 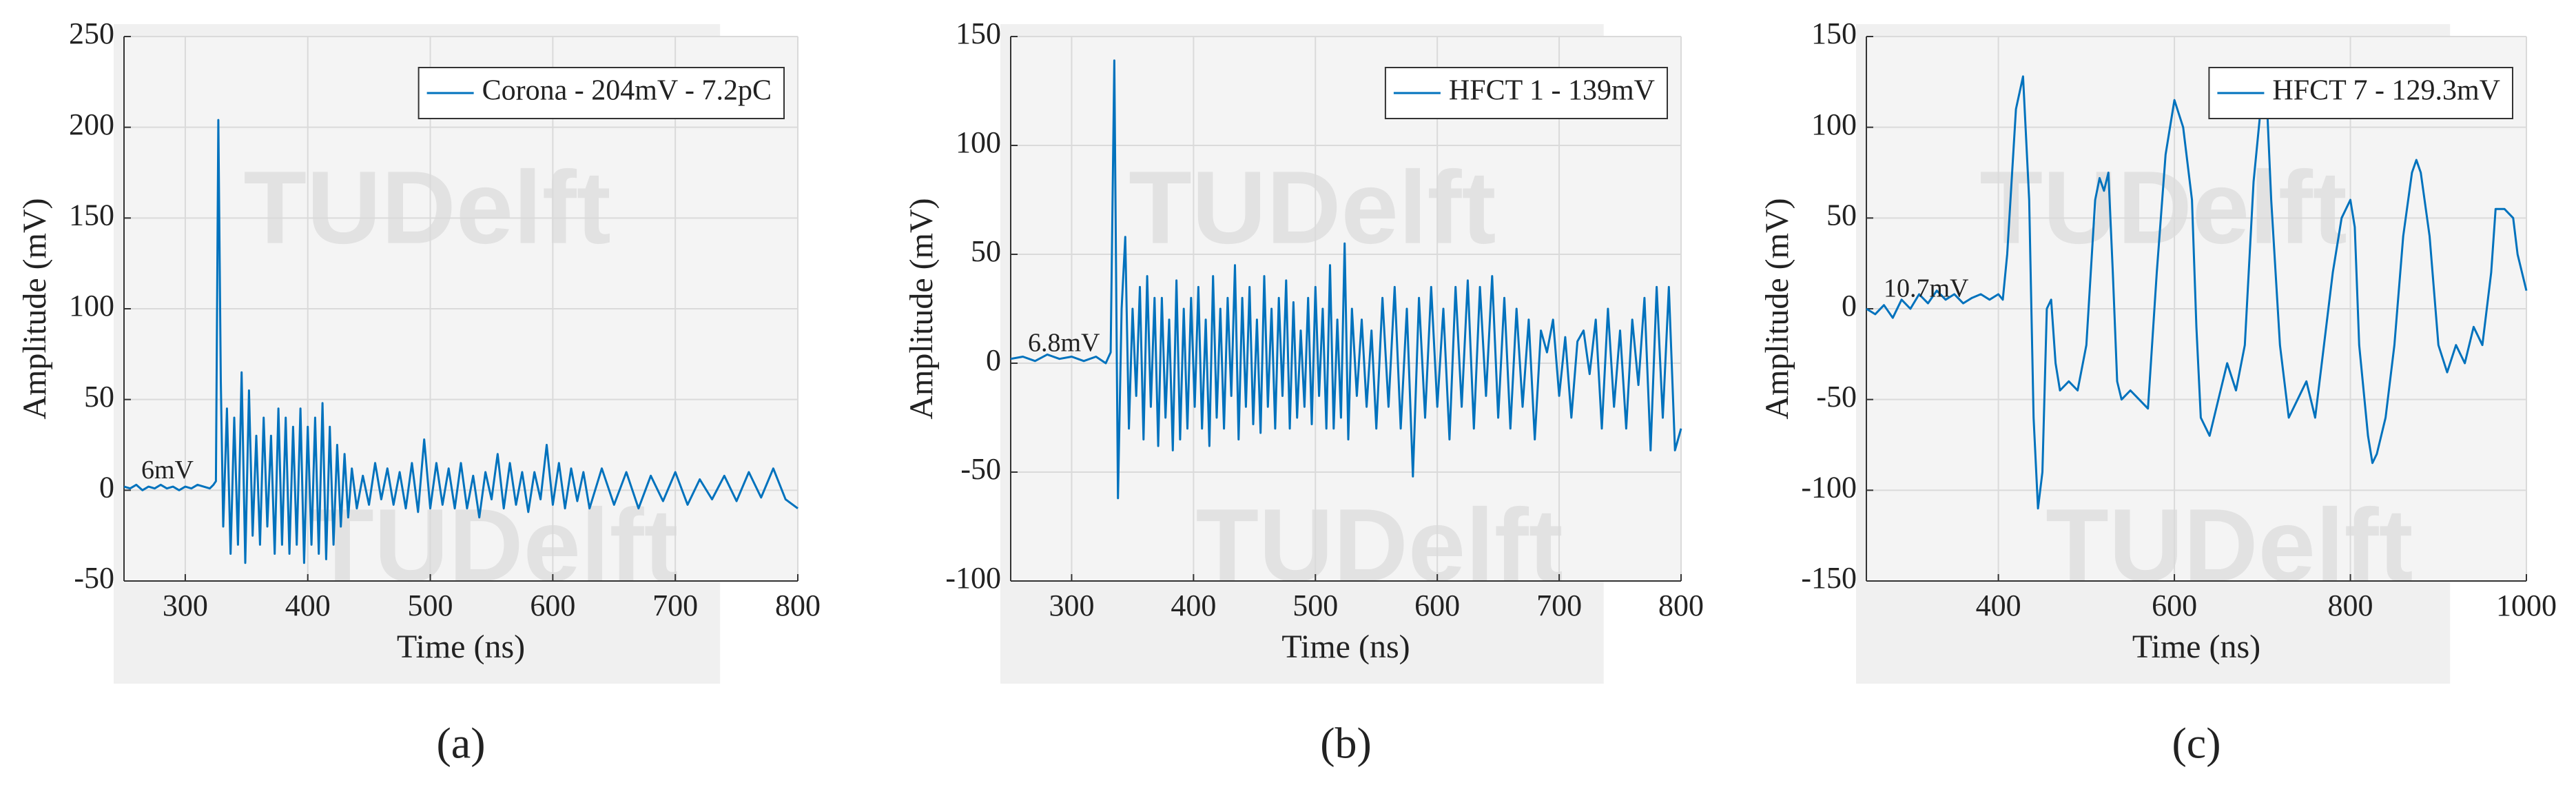 What do you see at coordinates (1064, 343) in the screenshot?
I see `annotation: 6.8mV` at bounding box center [1064, 343].